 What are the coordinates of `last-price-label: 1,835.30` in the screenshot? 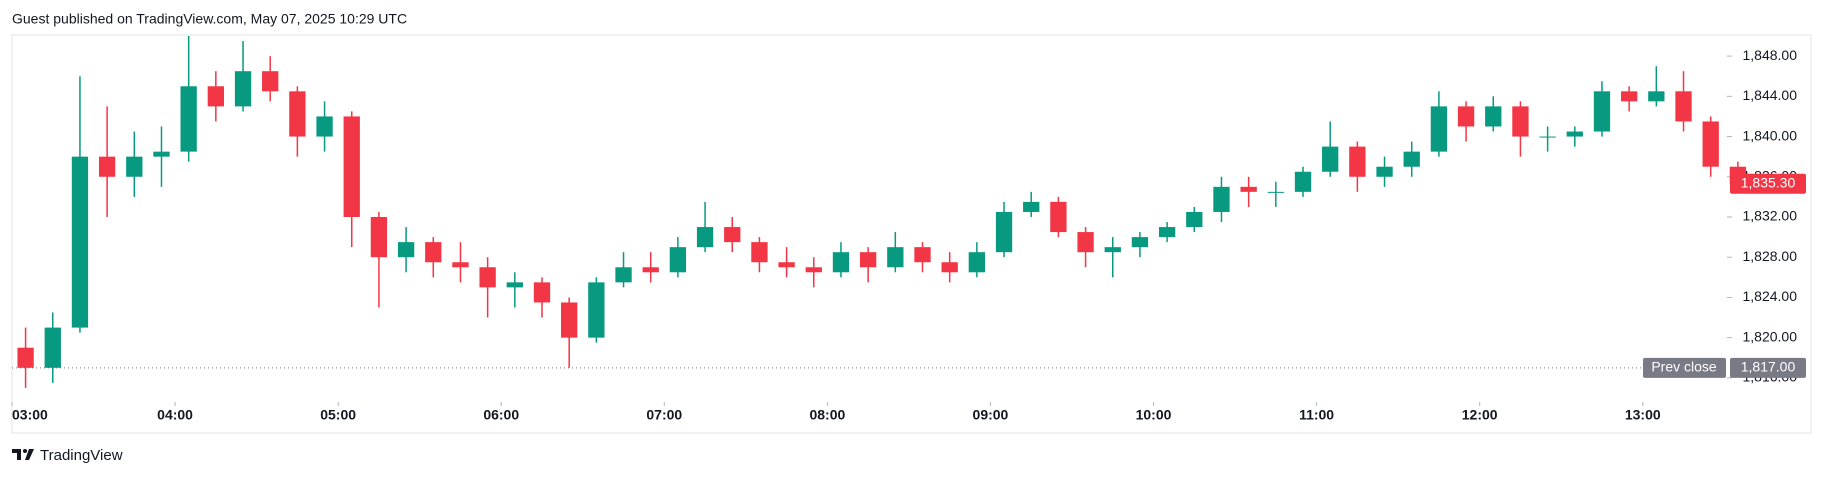 It's located at (1768, 183).